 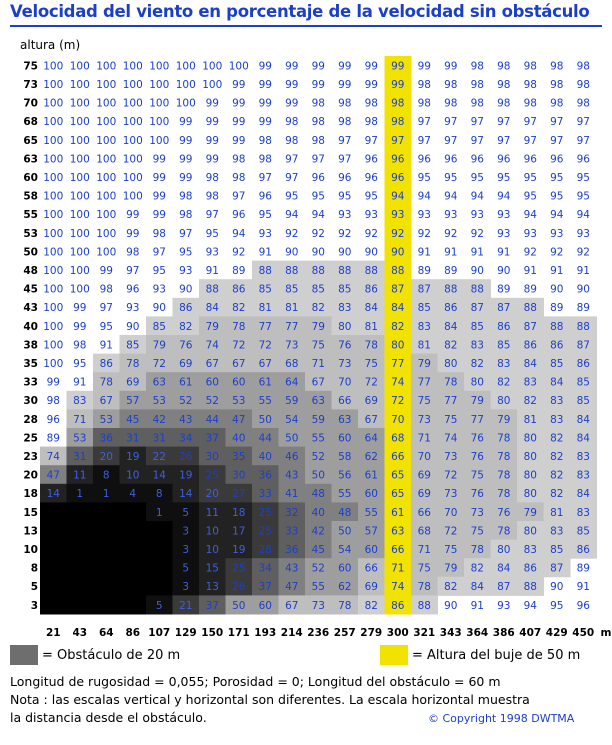 What do you see at coordinates (265, 550) in the screenshot?
I see `cell-value-label: 28` at bounding box center [265, 550].